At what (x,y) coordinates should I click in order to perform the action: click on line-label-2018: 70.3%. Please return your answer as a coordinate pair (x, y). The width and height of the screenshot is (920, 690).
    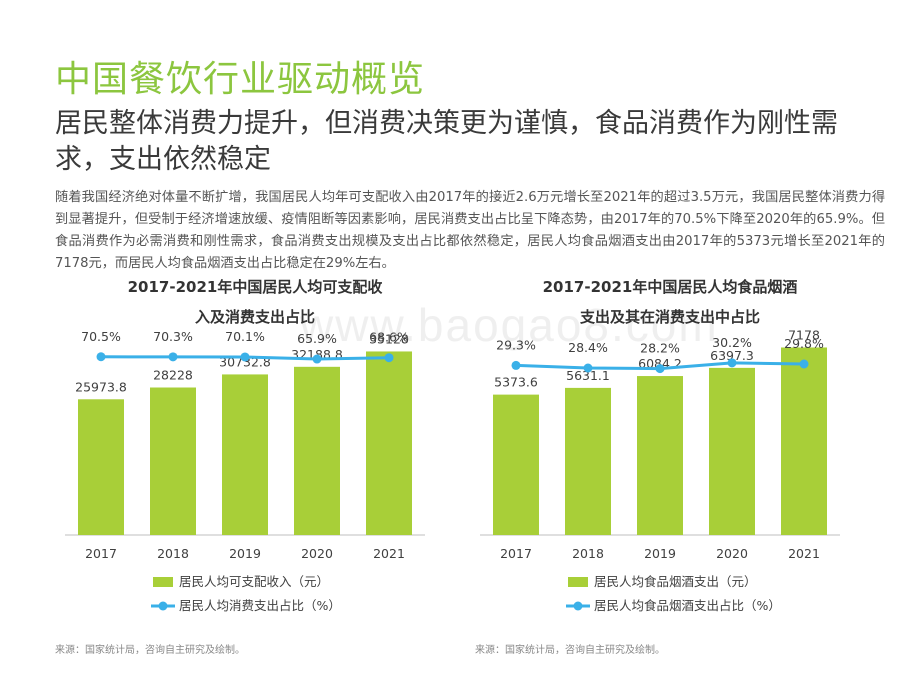
    Looking at the image, I should click on (173, 337).